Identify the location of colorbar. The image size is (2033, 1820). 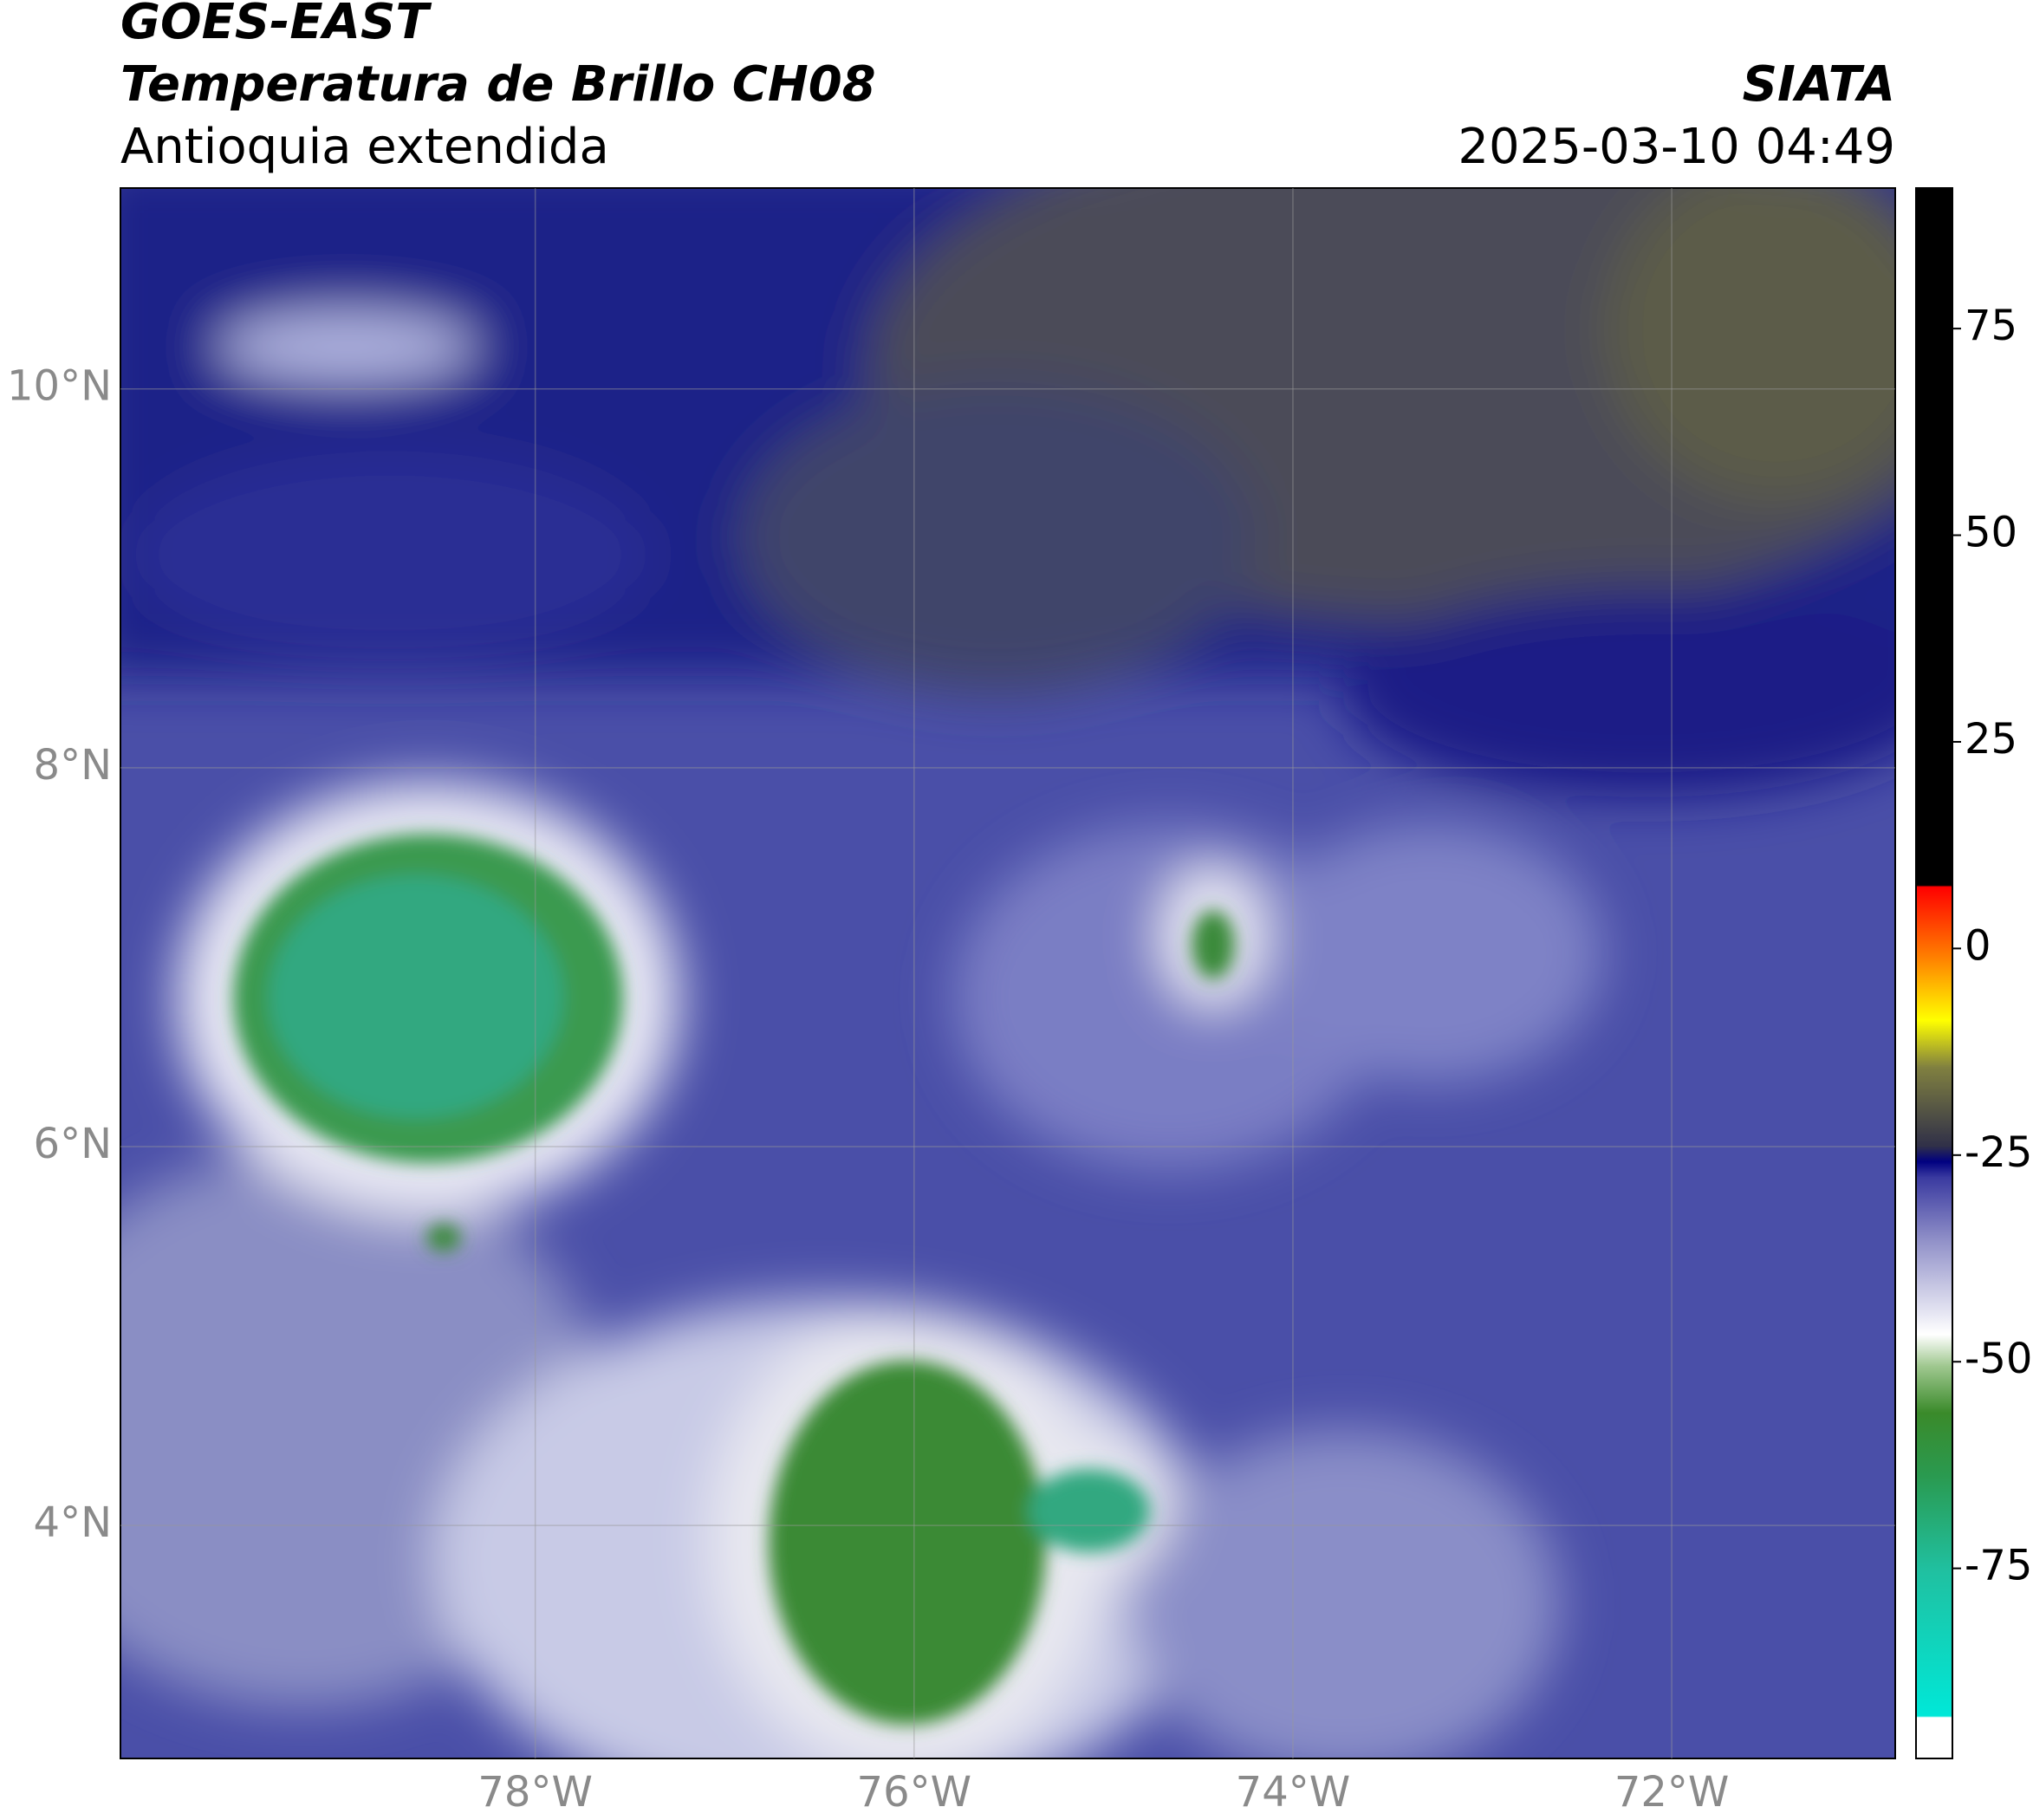
(1934, 973).